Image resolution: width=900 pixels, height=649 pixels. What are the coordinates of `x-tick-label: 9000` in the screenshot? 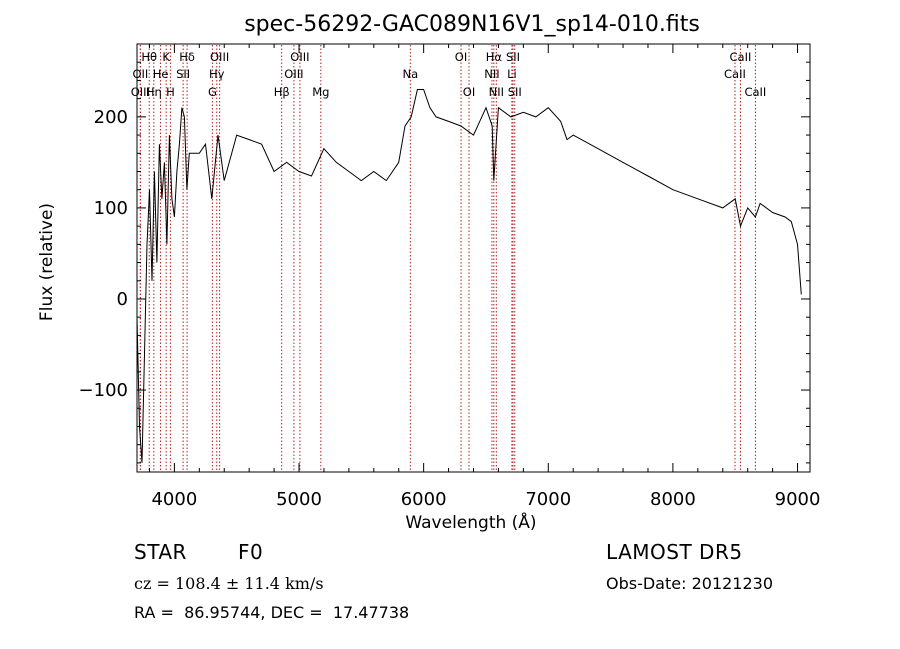 It's located at (798, 499).